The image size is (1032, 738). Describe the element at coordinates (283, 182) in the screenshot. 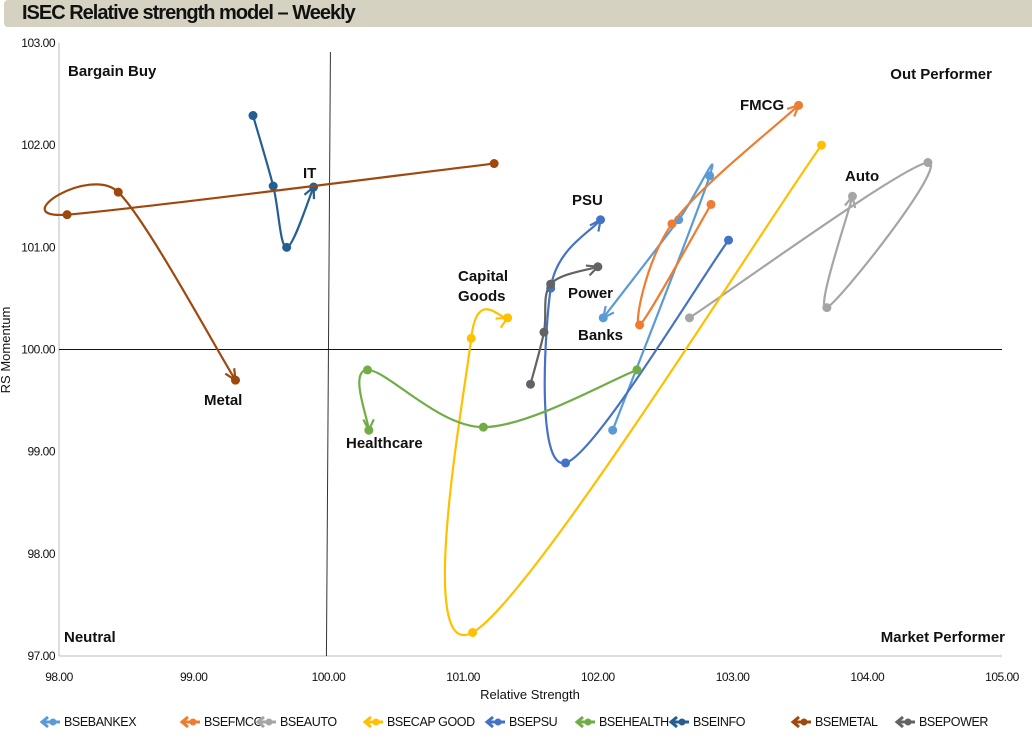

I see `series-line-bseinfo` at that location.